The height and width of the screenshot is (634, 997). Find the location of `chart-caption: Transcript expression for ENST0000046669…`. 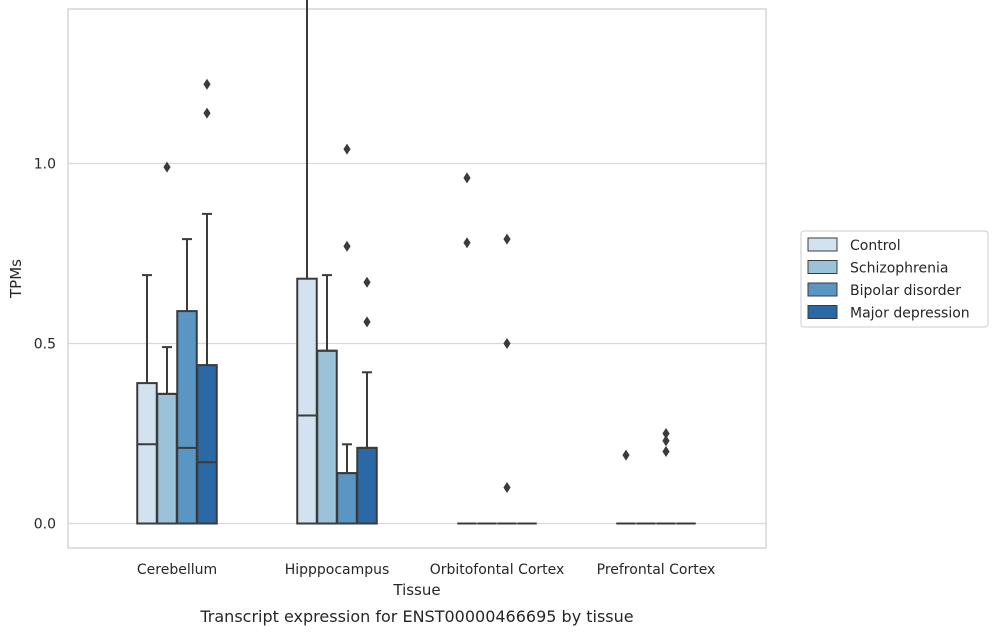

chart-caption: Transcript expression for ENST0000046669… is located at coordinates (416, 616).